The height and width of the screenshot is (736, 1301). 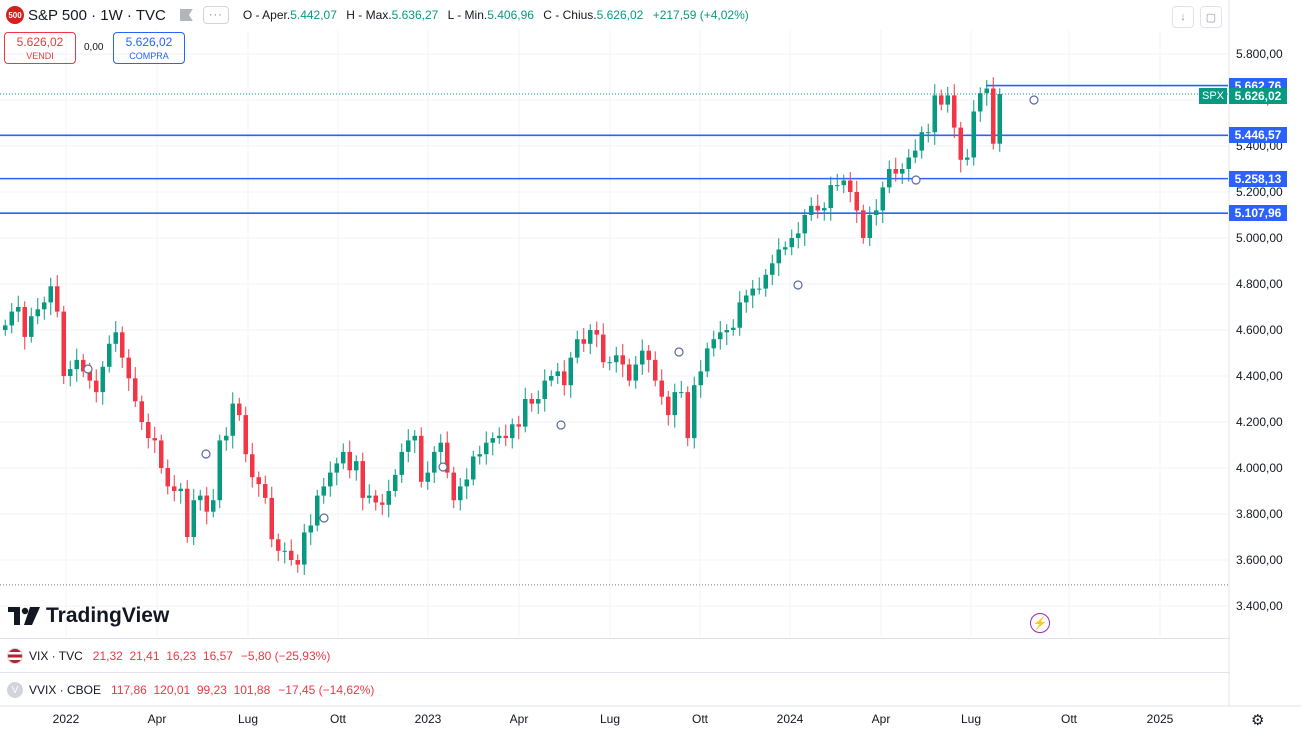 I want to click on time-tick-label: 2022, so click(x=66, y=719).